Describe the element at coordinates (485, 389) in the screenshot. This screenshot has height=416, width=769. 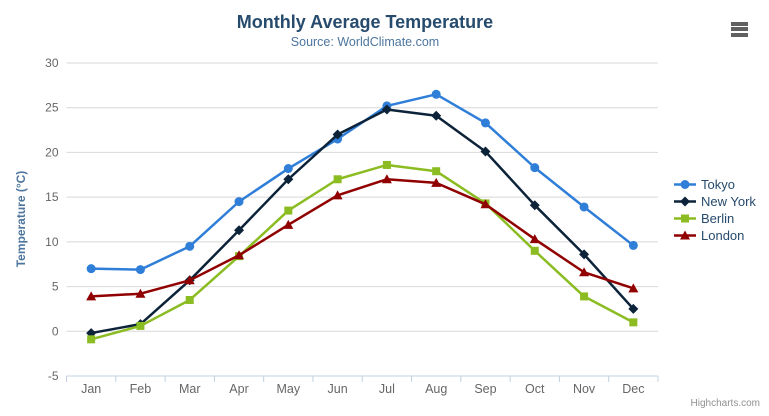
I see `x-axis-label: Sep` at that location.